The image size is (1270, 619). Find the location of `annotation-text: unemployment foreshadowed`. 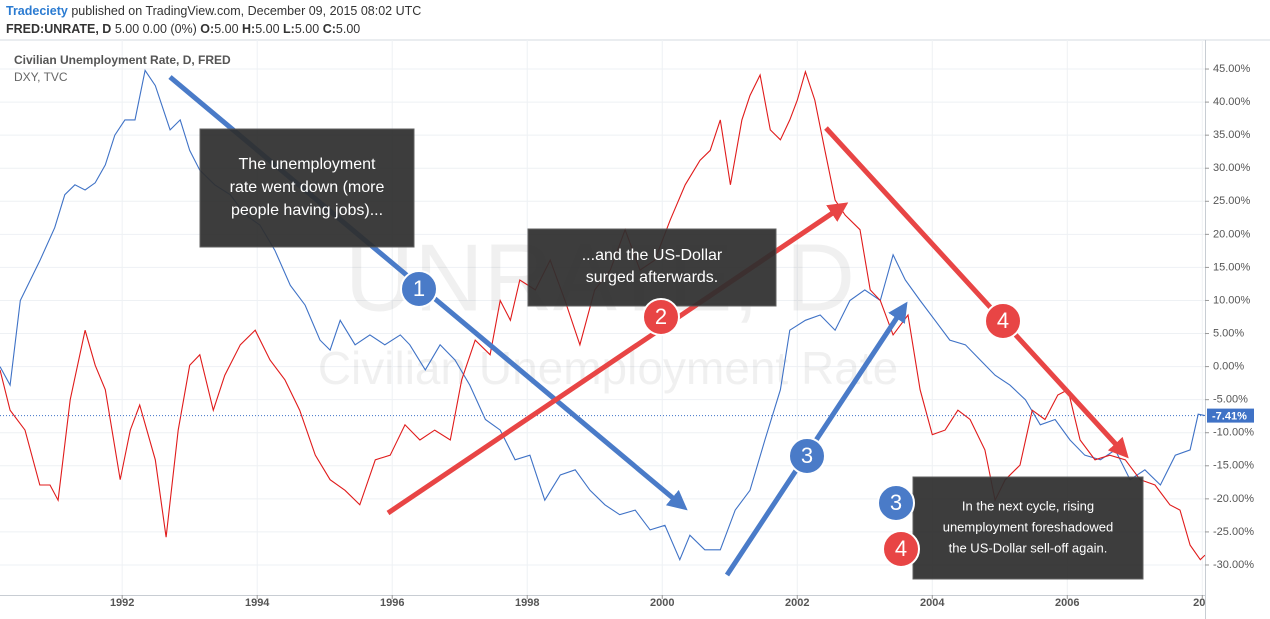

annotation-text: unemployment foreshadowed is located at coordinates (1028, 526).